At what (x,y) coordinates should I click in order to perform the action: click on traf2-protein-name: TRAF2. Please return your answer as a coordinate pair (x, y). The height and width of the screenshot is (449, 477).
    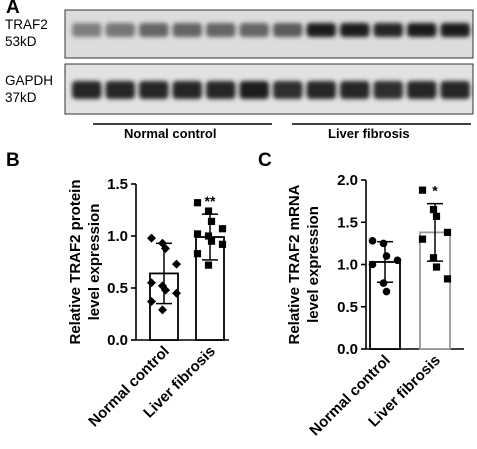
    Looking at the image, I should click on (26, 24).